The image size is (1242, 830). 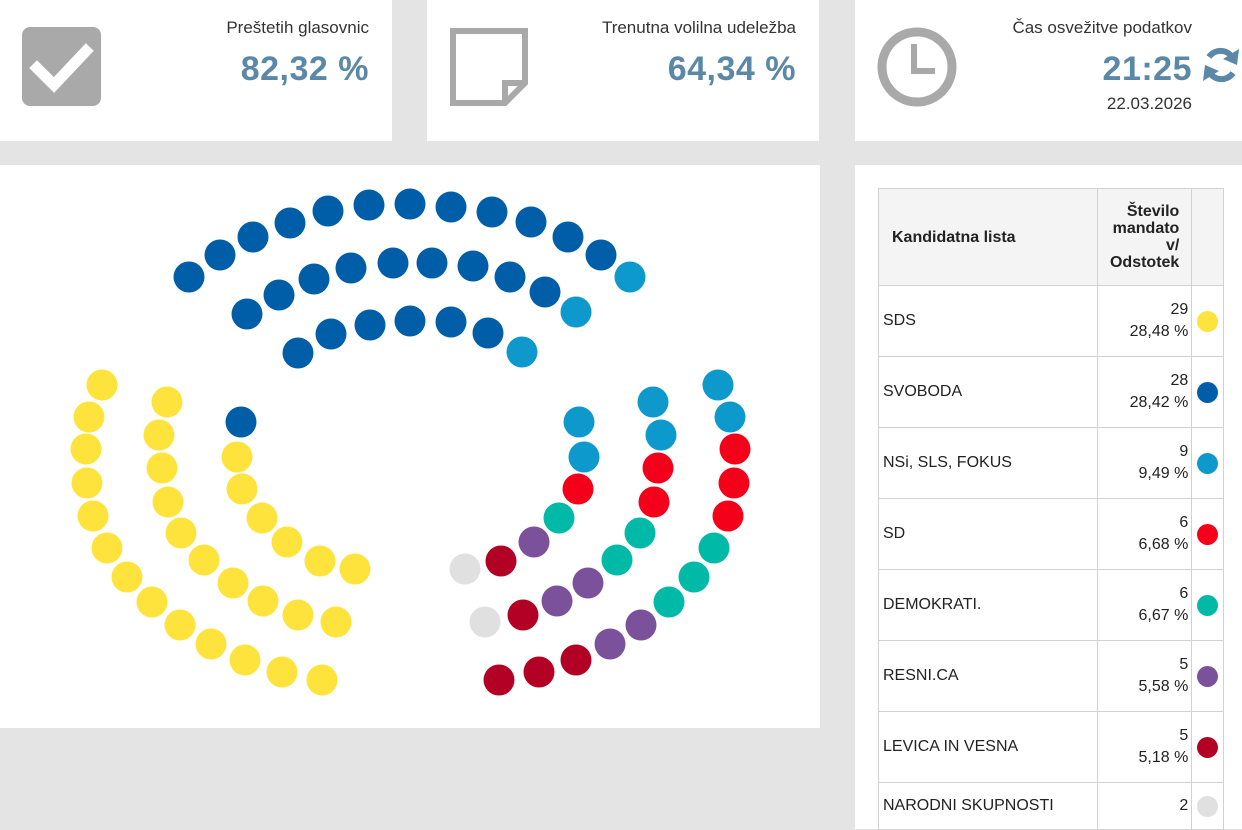 I want to click on refresh-icon, so click(x=1221, y=65).